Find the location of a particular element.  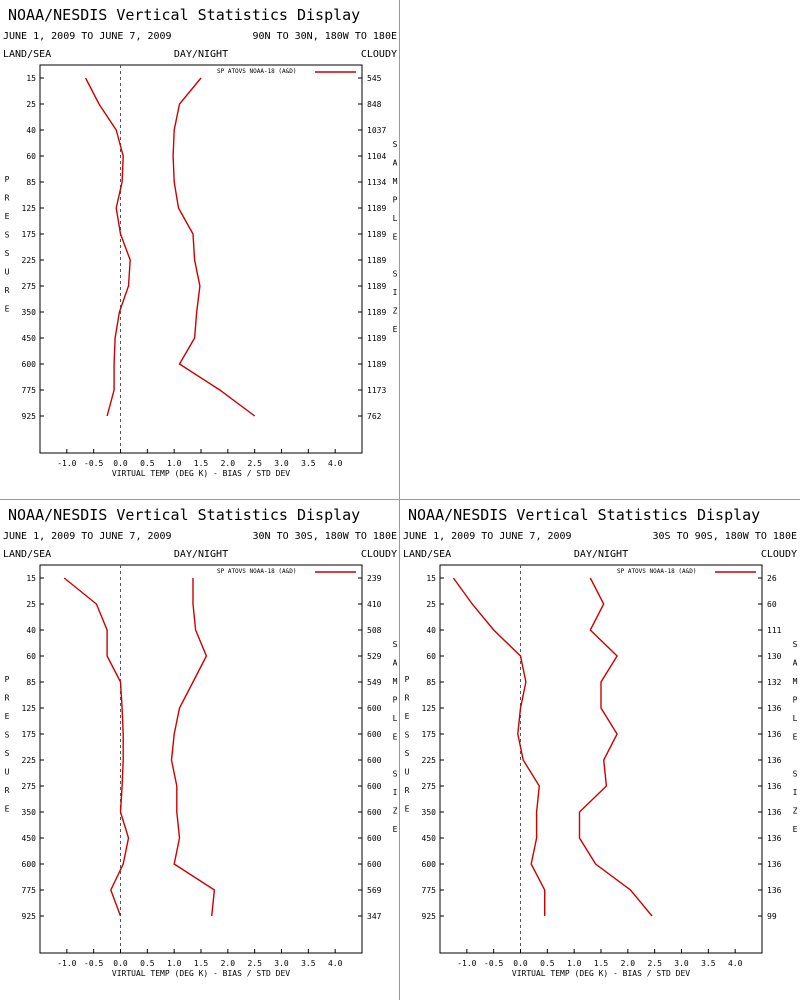

sample-size-label: 132 is located at coordinates (774, 682).